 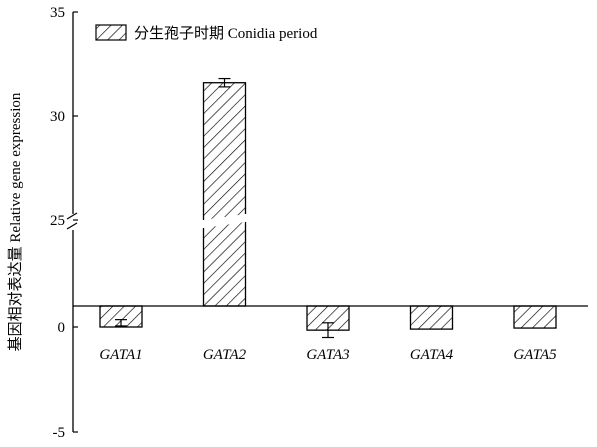 I want to click on x-tick-label: GATA3, so click(x=327, y=355).